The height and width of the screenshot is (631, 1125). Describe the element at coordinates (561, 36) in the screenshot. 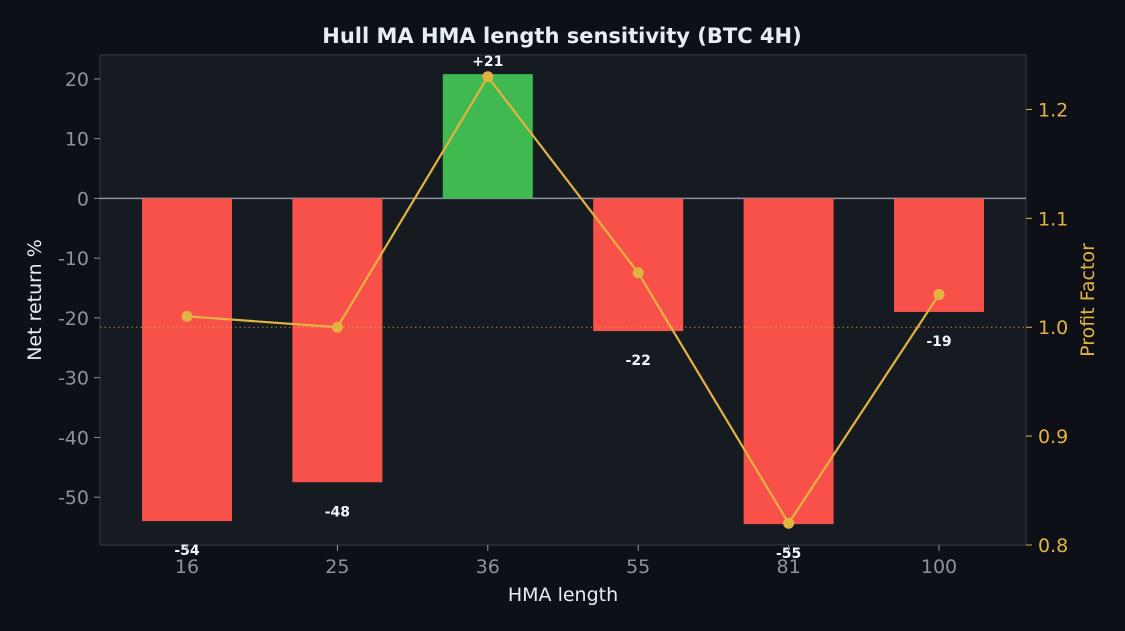

I see `chart-title: Hull MA HMA length sensitivity (BTC 4H)` at that location.